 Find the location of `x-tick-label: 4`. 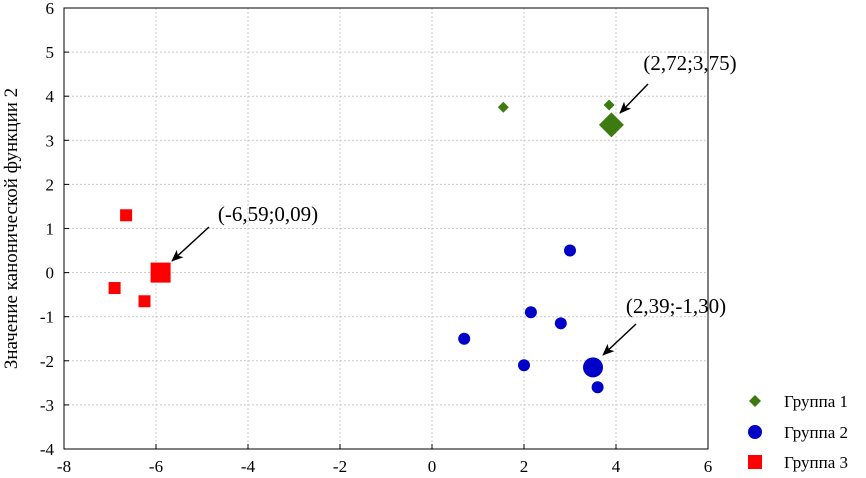

x-tick-label: 4 is located at coordinates (616, 466).